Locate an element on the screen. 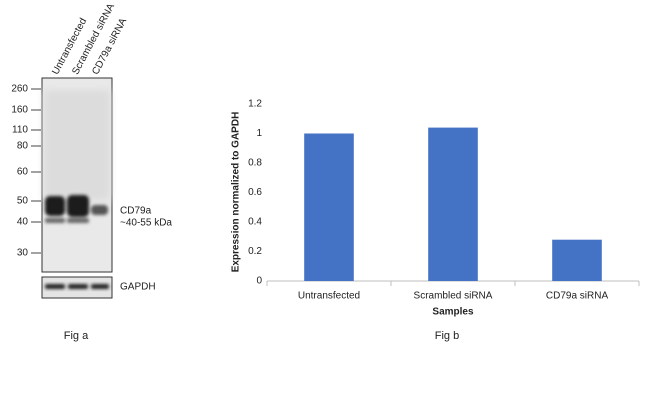 The height and width of the screenshot is (413, 650). y-tick-label: 0.2 is located at coordinates (255, 251).